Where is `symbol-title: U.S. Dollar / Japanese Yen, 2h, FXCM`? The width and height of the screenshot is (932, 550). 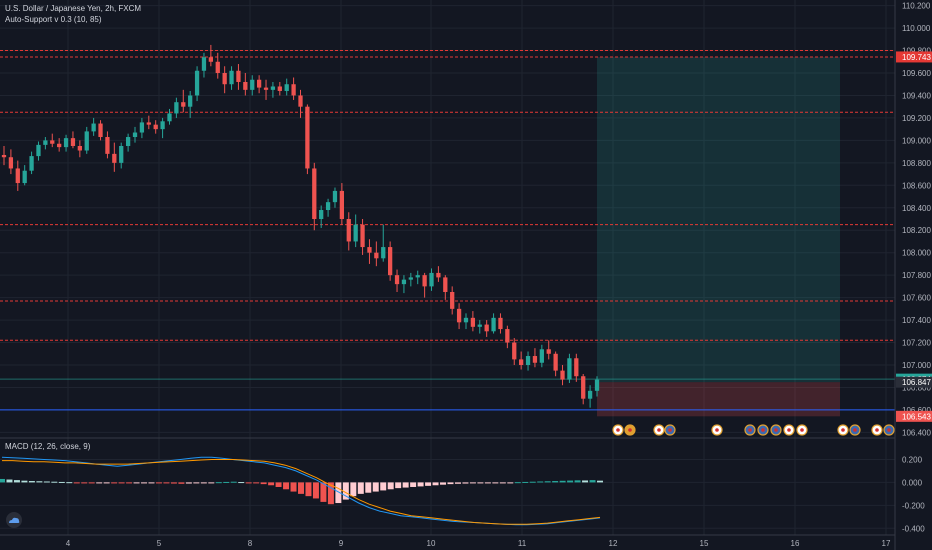
symbol-title: U.S. Dollar / Japanese Yen, 2h, FXCM is located at coordinates (73, 8).